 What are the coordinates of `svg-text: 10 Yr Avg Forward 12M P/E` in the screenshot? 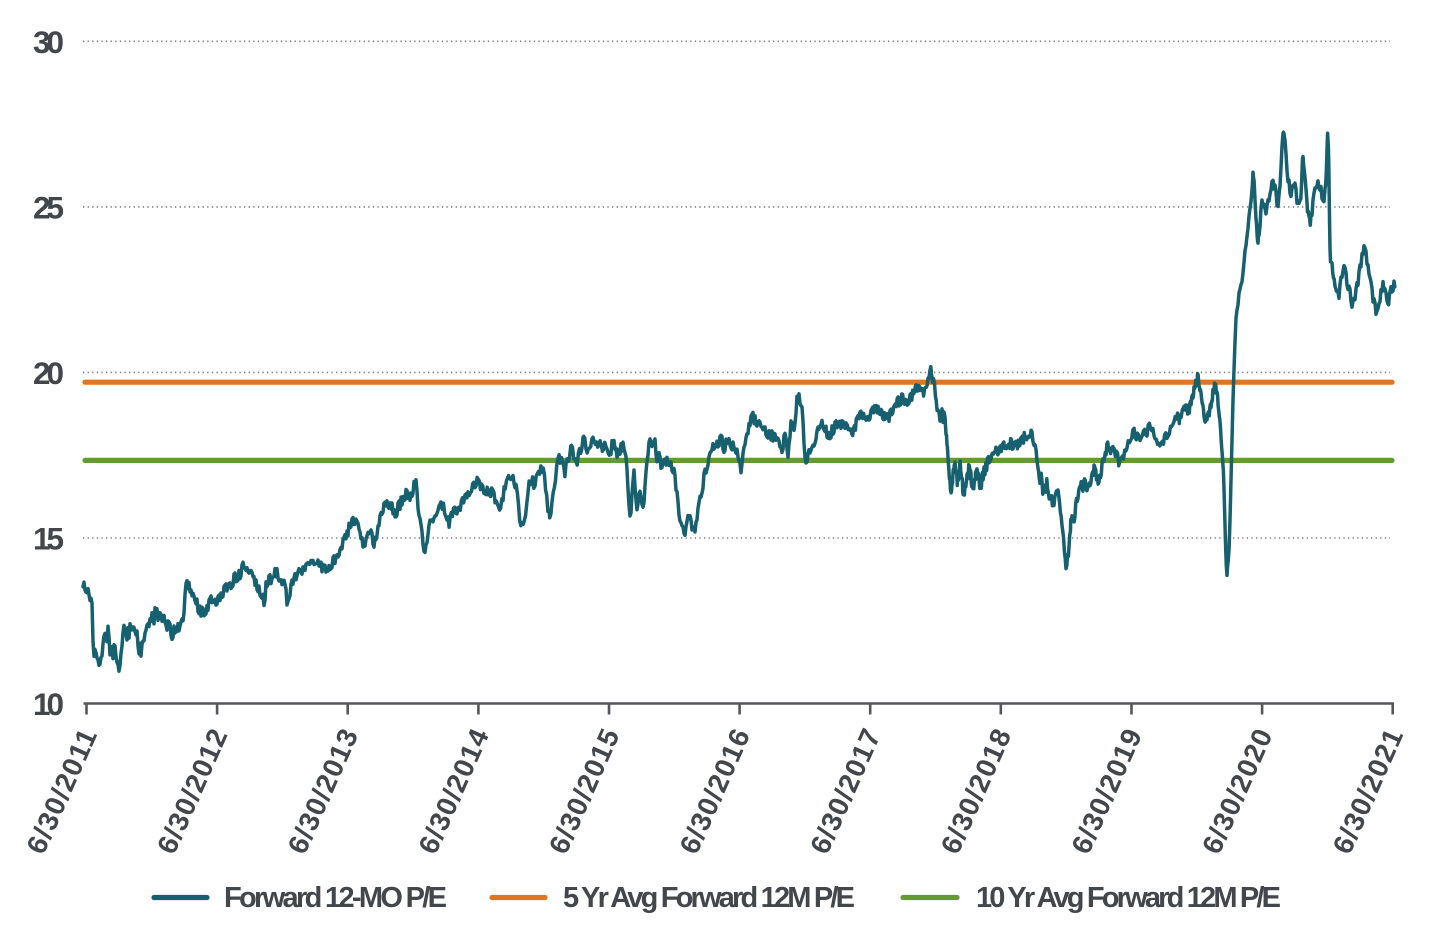 It's located at (1128, 898).